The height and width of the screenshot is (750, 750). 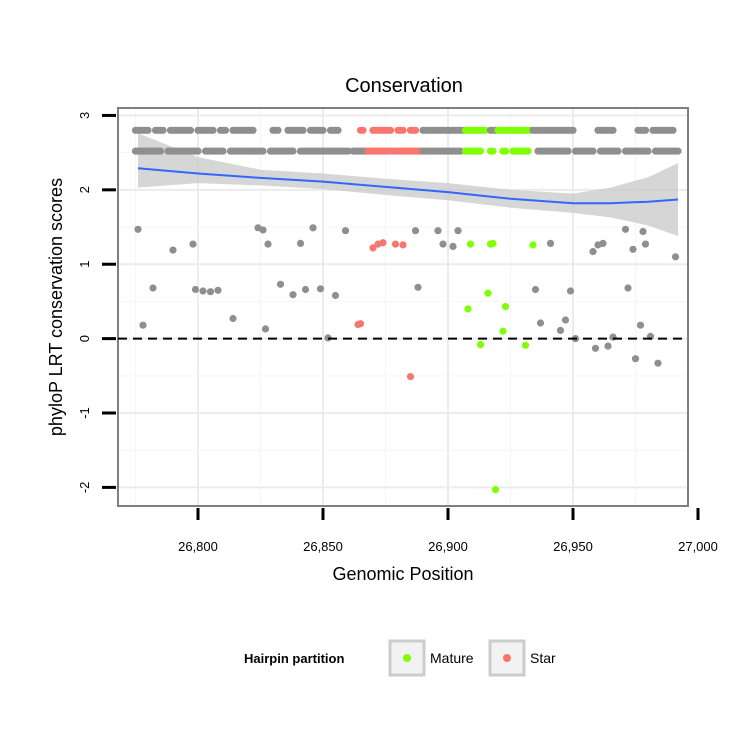 What do you see at coordinates (431, 658) in the screenshot?
I see `legend-entry-mature: Mature` at bounding box center [431, 658].